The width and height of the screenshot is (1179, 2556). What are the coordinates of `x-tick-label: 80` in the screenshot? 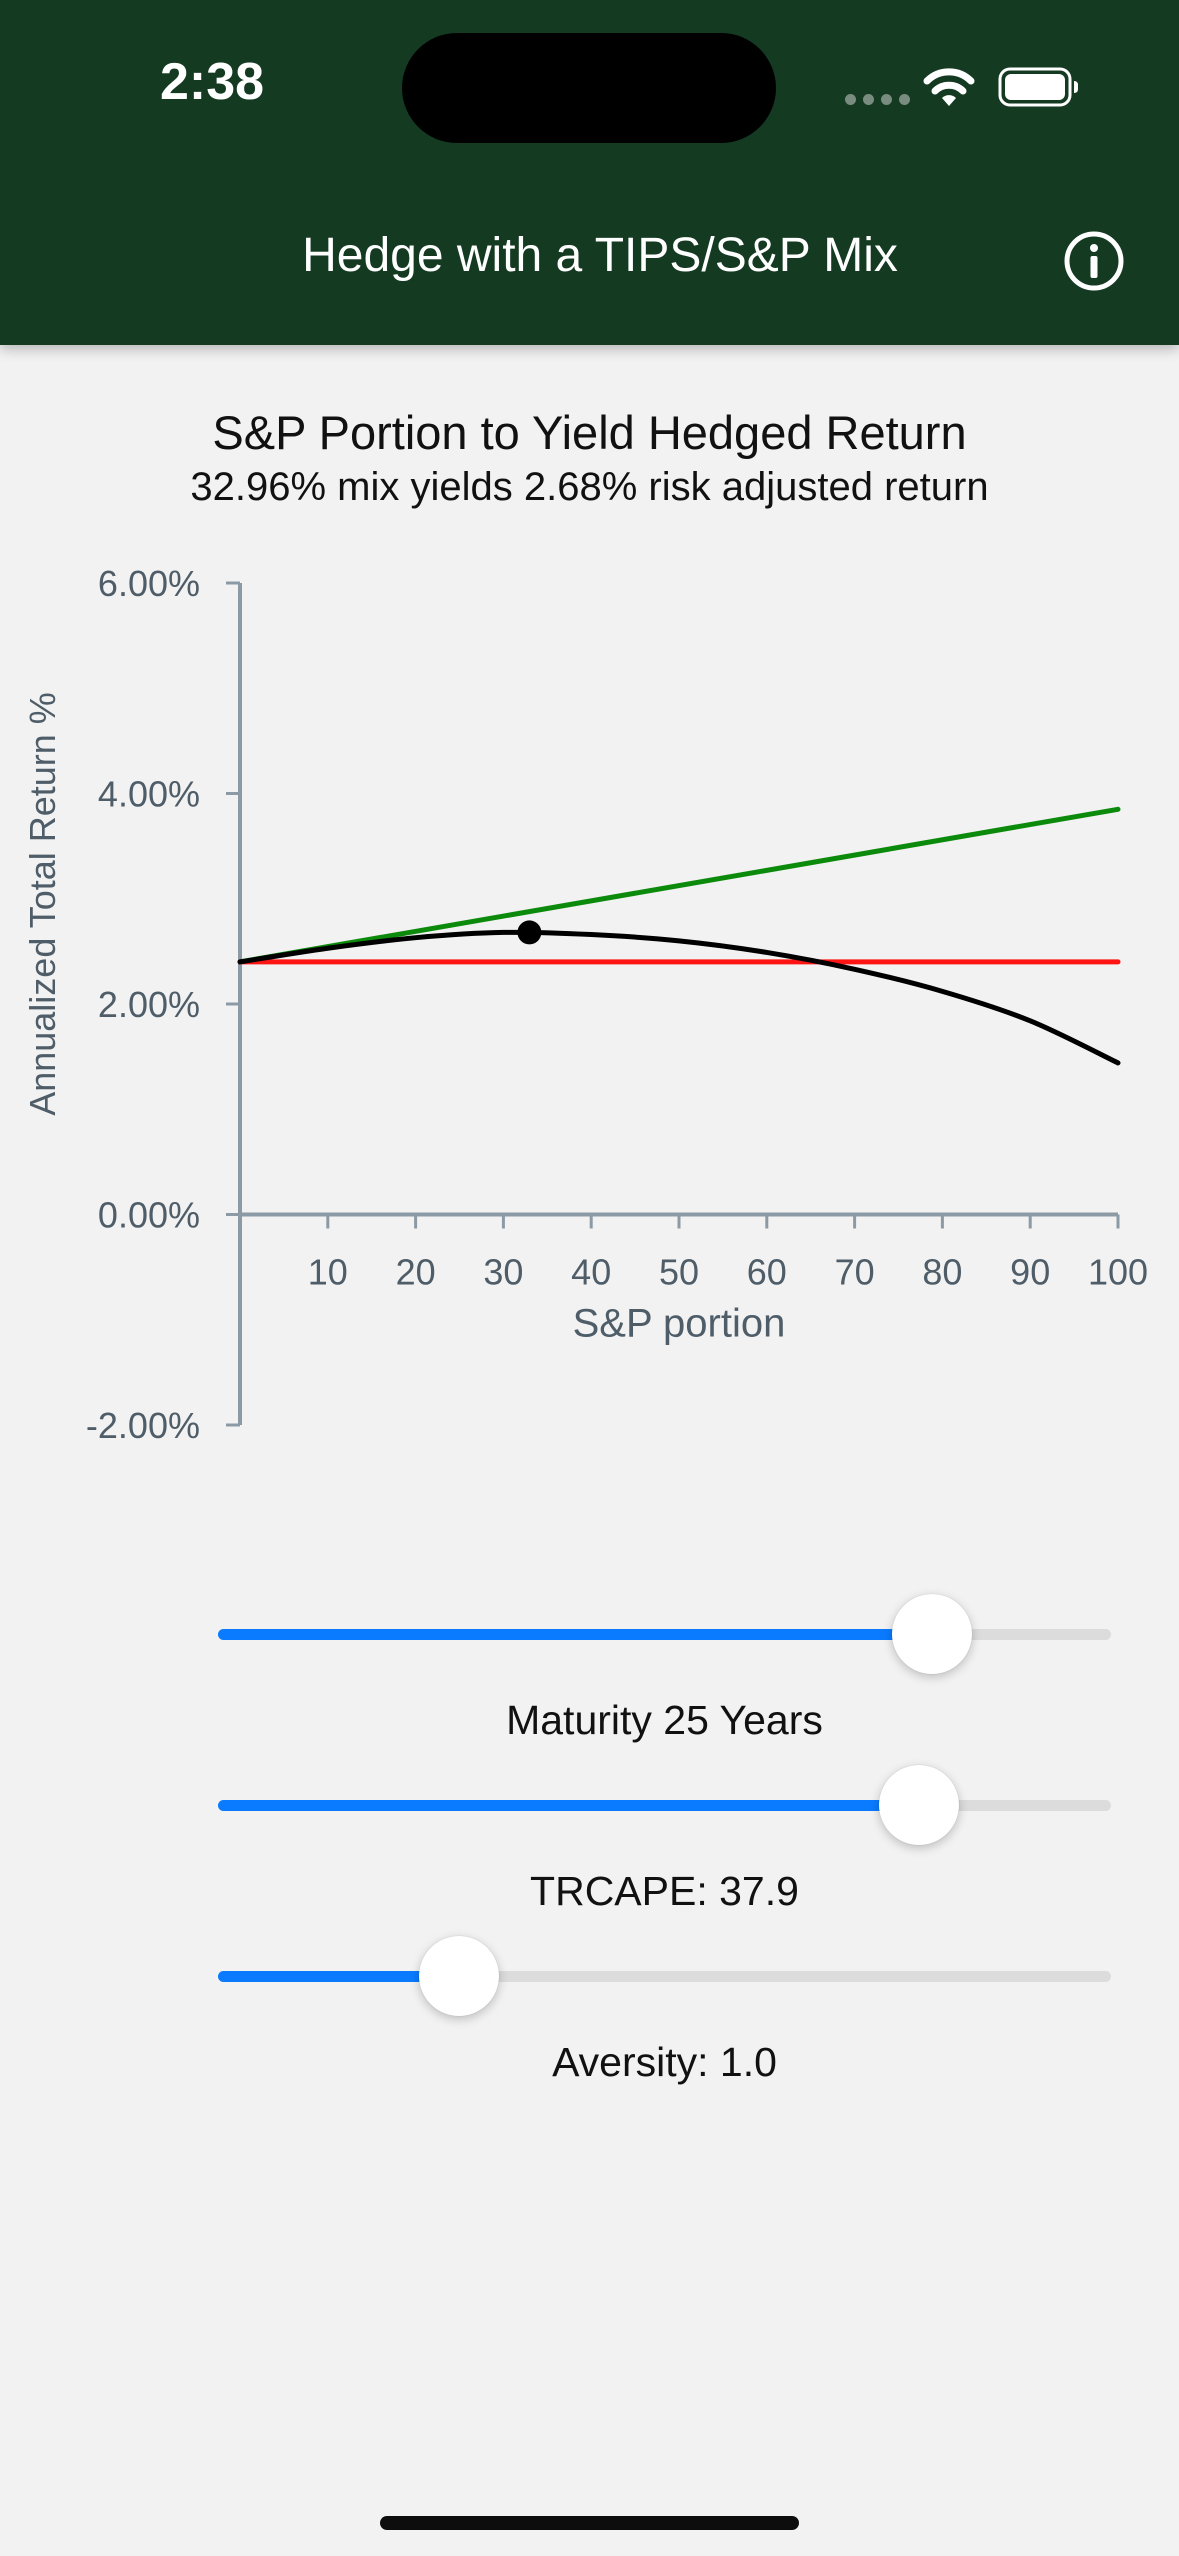 It's located at (942, 1272).